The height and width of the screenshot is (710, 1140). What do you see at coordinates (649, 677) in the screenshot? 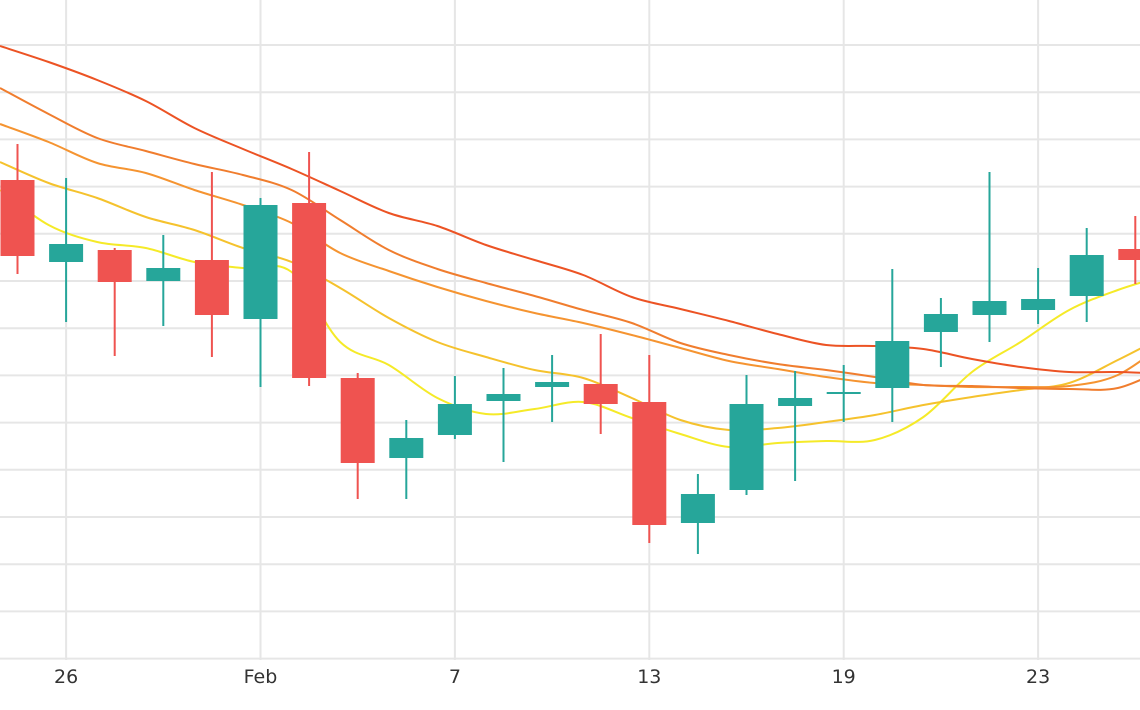
I see `x-tick-label: 13` at bounding box center [649, 677].